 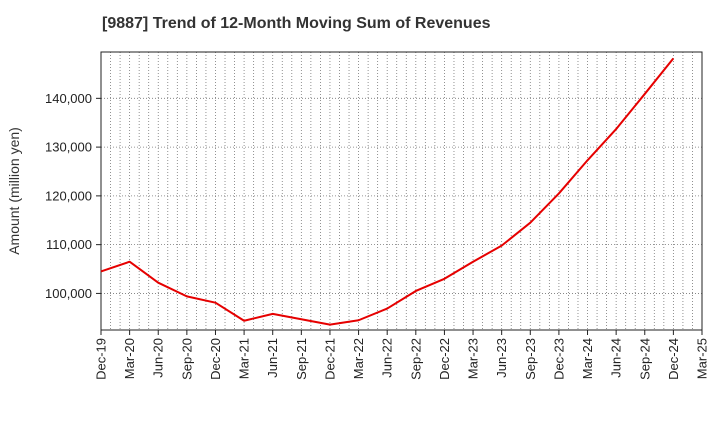 What do you see at coordinates (530, 359) in the screenshot?
I see `x-tick-label: Sep-23` at bounding box center [530, 359].